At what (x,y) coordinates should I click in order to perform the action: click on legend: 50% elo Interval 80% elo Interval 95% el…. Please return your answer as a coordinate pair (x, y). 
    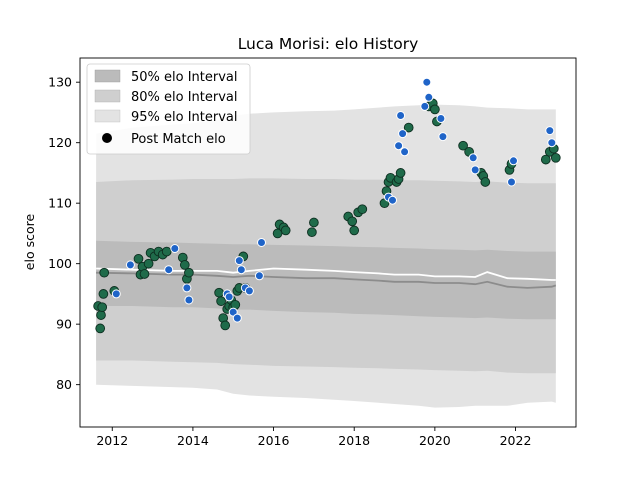
    Looking at the image, I should click on (168, 109).